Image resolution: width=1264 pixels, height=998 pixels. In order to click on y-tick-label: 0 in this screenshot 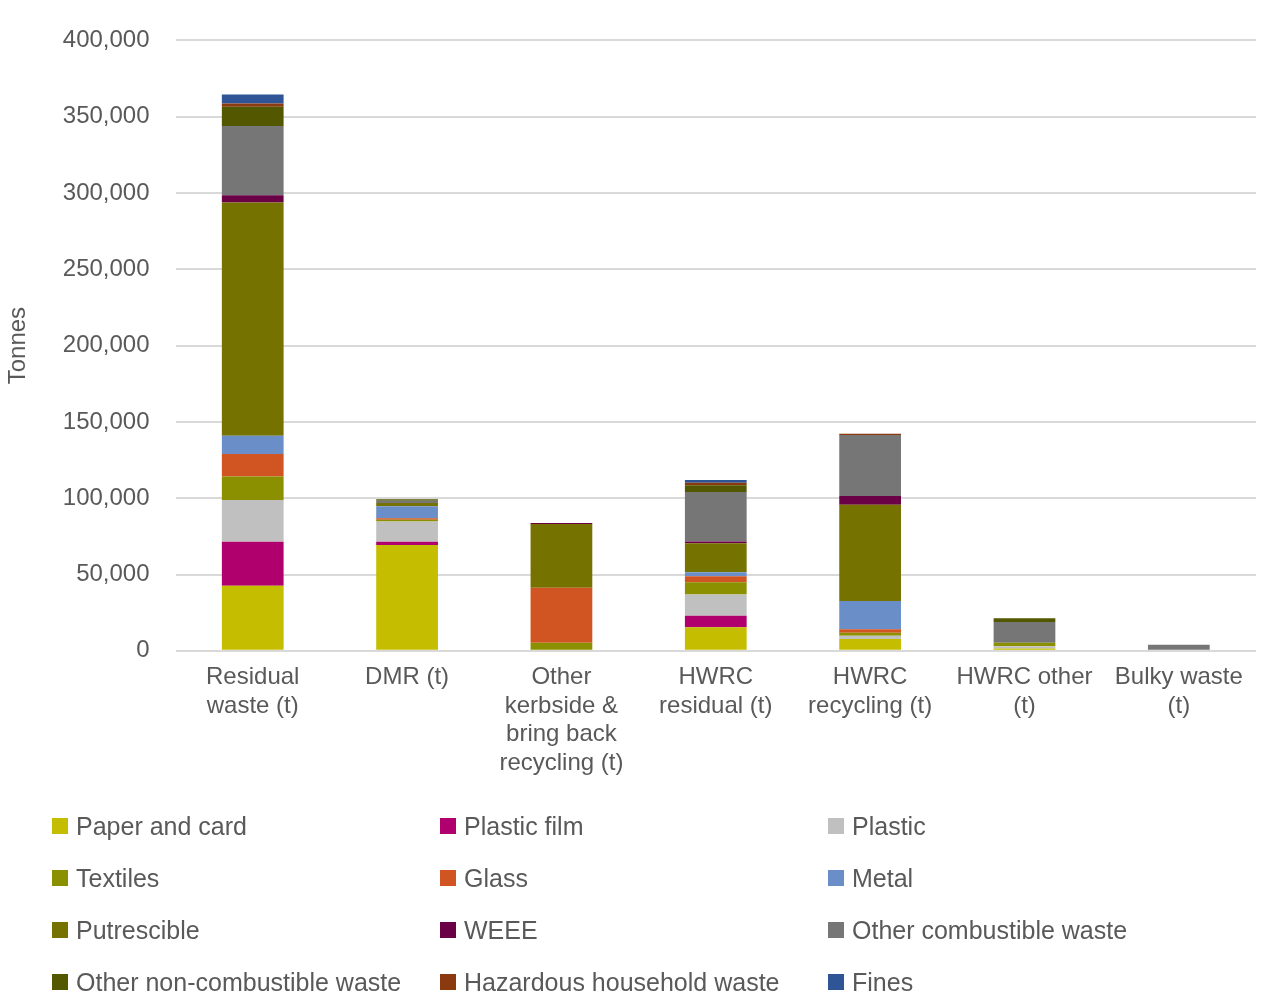, I will do `click(143, 649)`.